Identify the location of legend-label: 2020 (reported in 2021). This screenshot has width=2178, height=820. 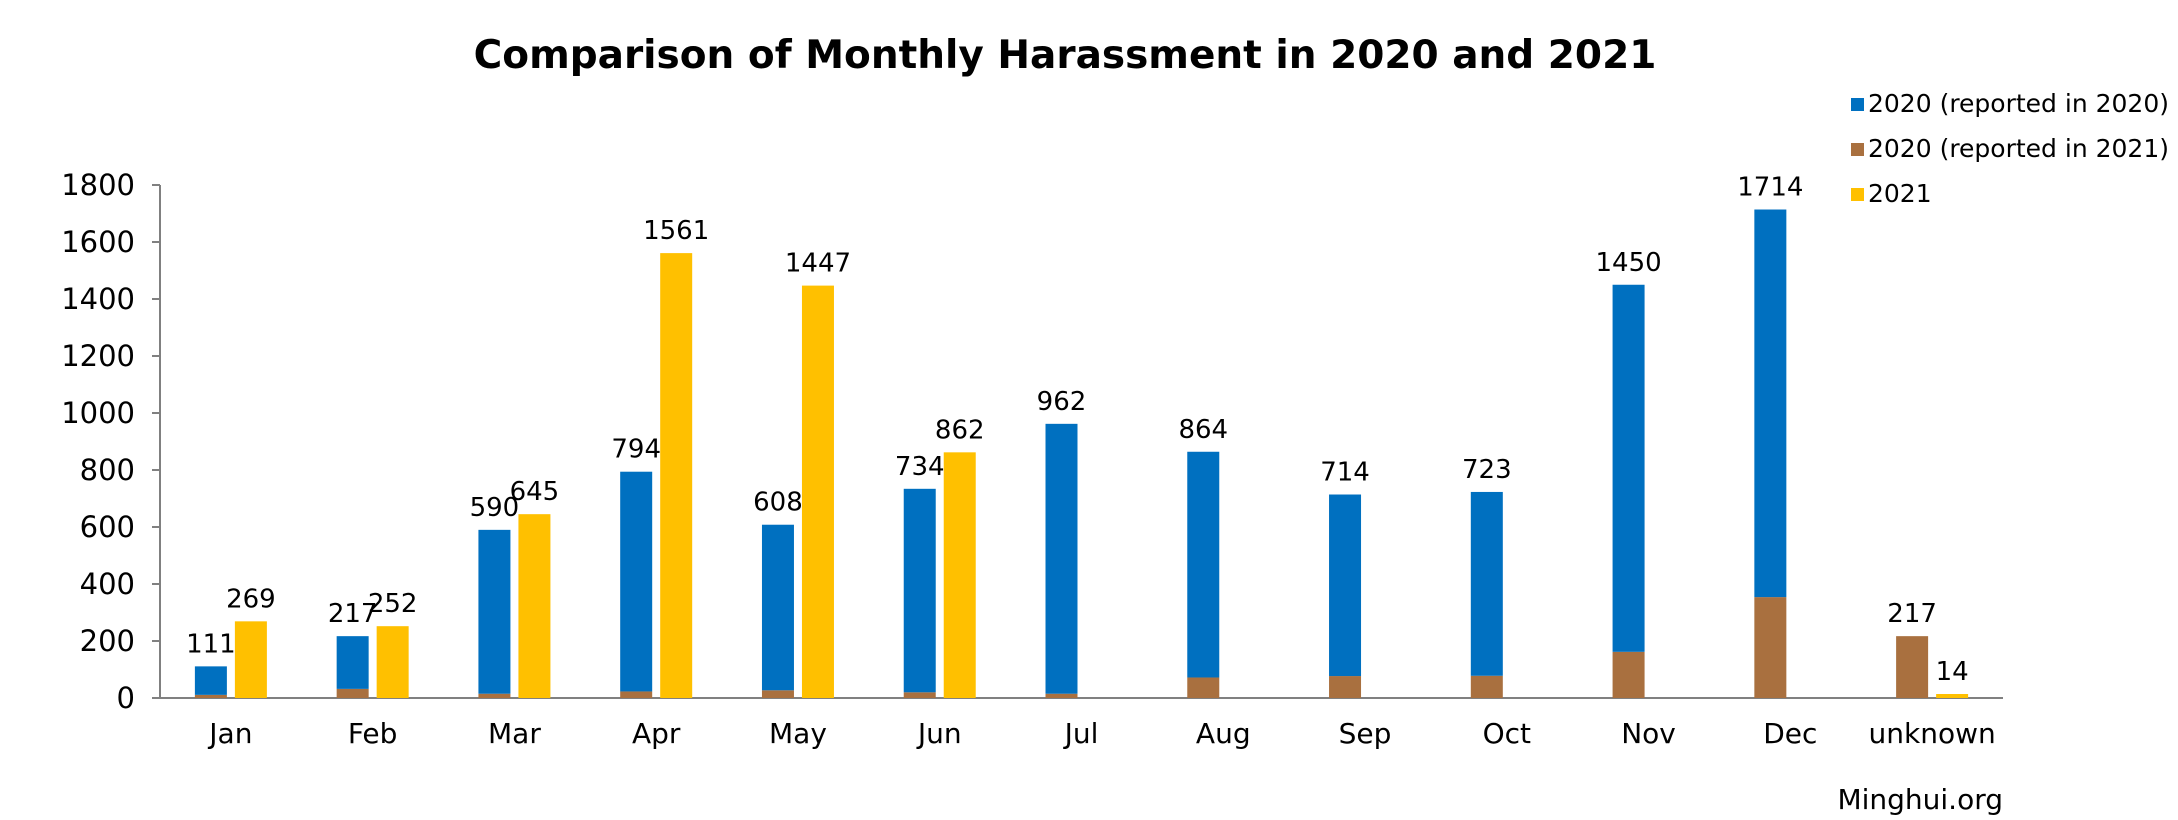
(2018, 148).